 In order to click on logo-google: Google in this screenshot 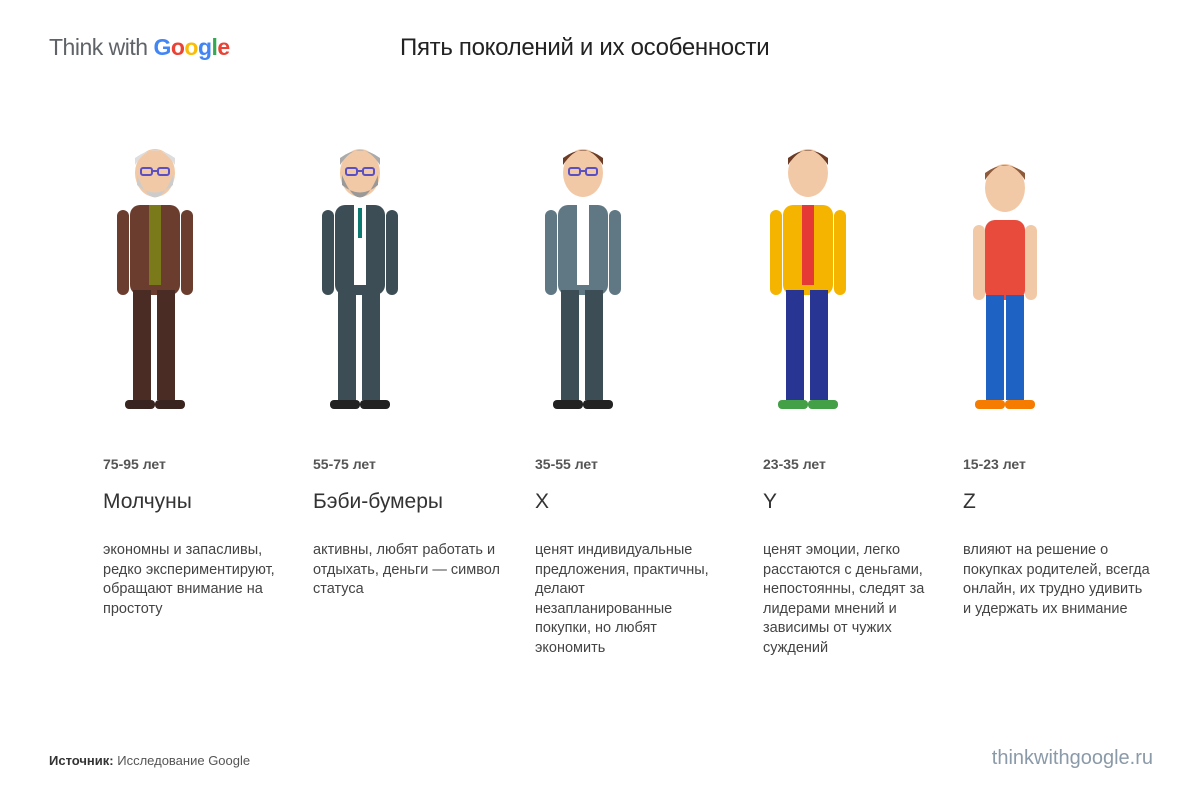, I will do `click(191, 47)`.